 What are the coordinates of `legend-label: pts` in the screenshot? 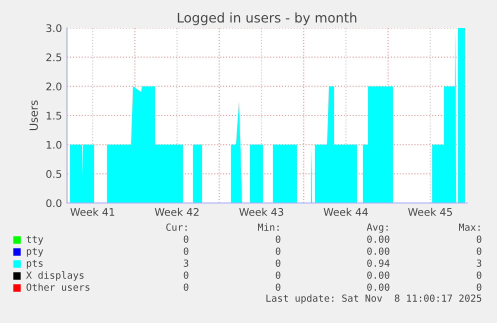 It's located at (34, 264).